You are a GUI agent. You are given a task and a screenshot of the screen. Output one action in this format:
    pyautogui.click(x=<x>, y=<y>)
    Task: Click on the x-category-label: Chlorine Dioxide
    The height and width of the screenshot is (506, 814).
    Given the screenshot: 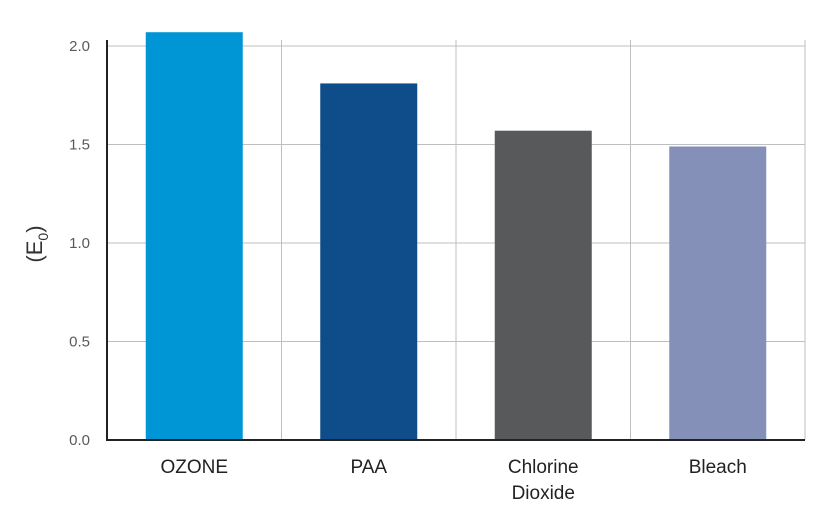 What is the action you would take?
    pyautogui.click(x=543, y=480)
    